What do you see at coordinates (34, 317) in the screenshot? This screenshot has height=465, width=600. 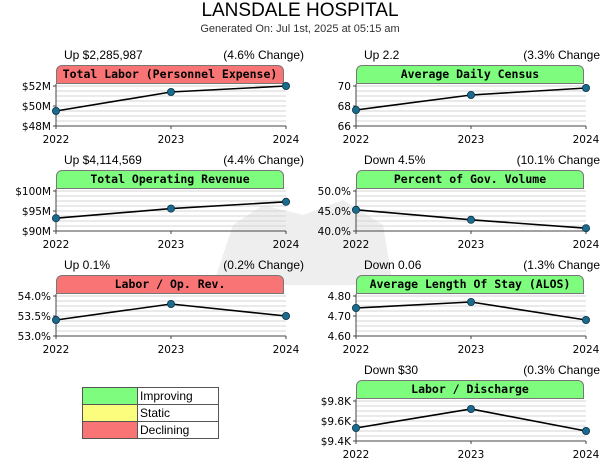 I see `y-tick-label: 53.5%` at bounding box center [34, 317].